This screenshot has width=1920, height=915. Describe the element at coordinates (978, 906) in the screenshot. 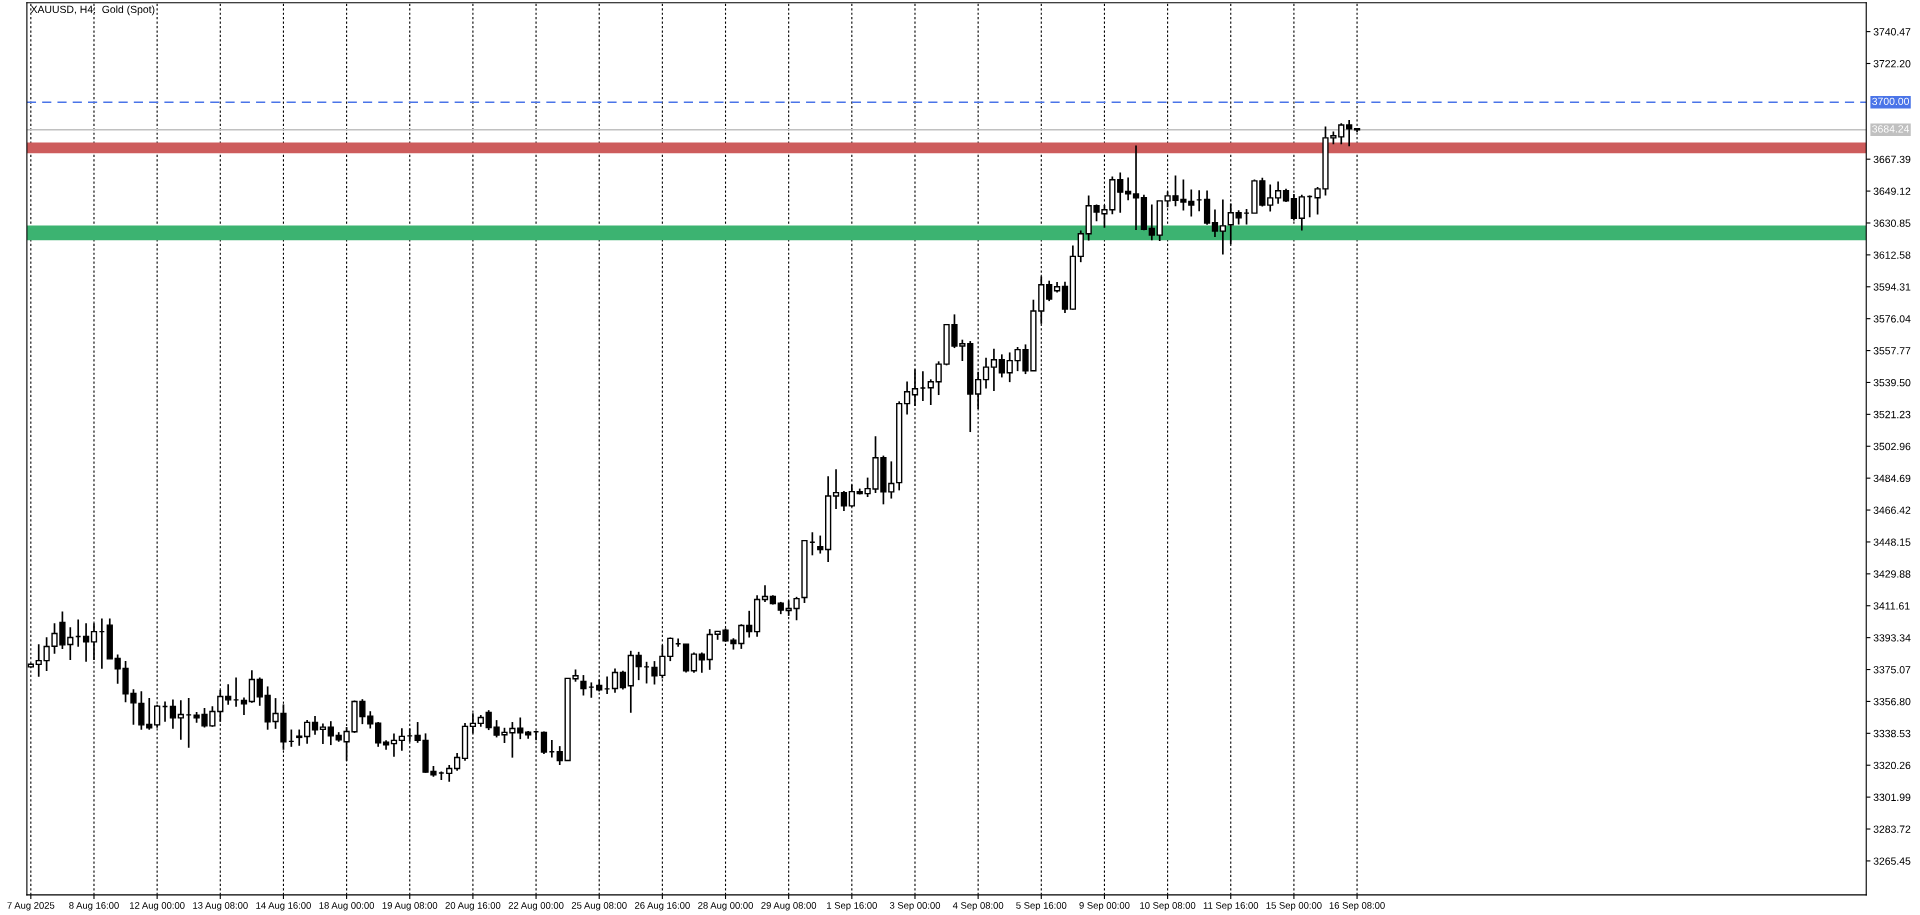

I see `x-tick-label: 4 Sep 08:00` at that location.